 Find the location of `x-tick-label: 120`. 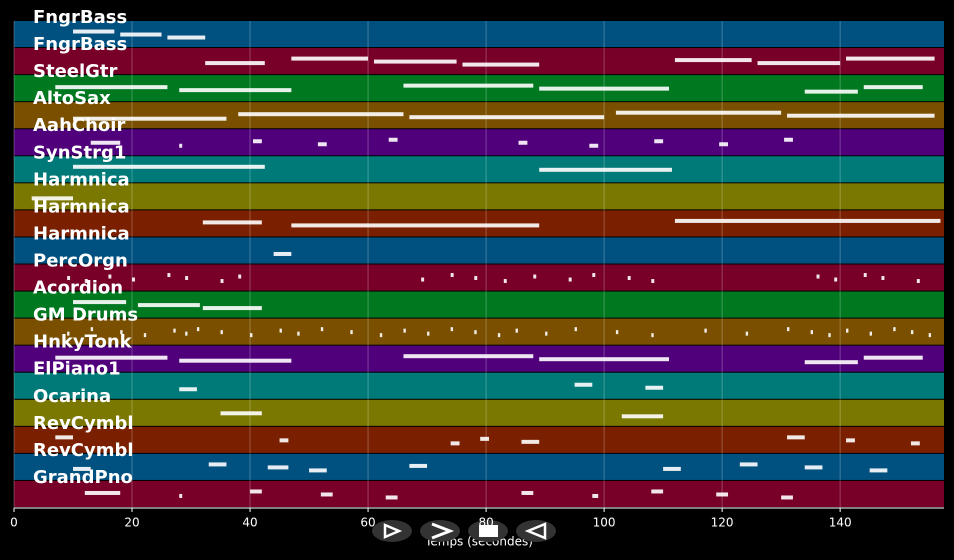

x-tick-label: 120 is located at coordinates (722, 523).